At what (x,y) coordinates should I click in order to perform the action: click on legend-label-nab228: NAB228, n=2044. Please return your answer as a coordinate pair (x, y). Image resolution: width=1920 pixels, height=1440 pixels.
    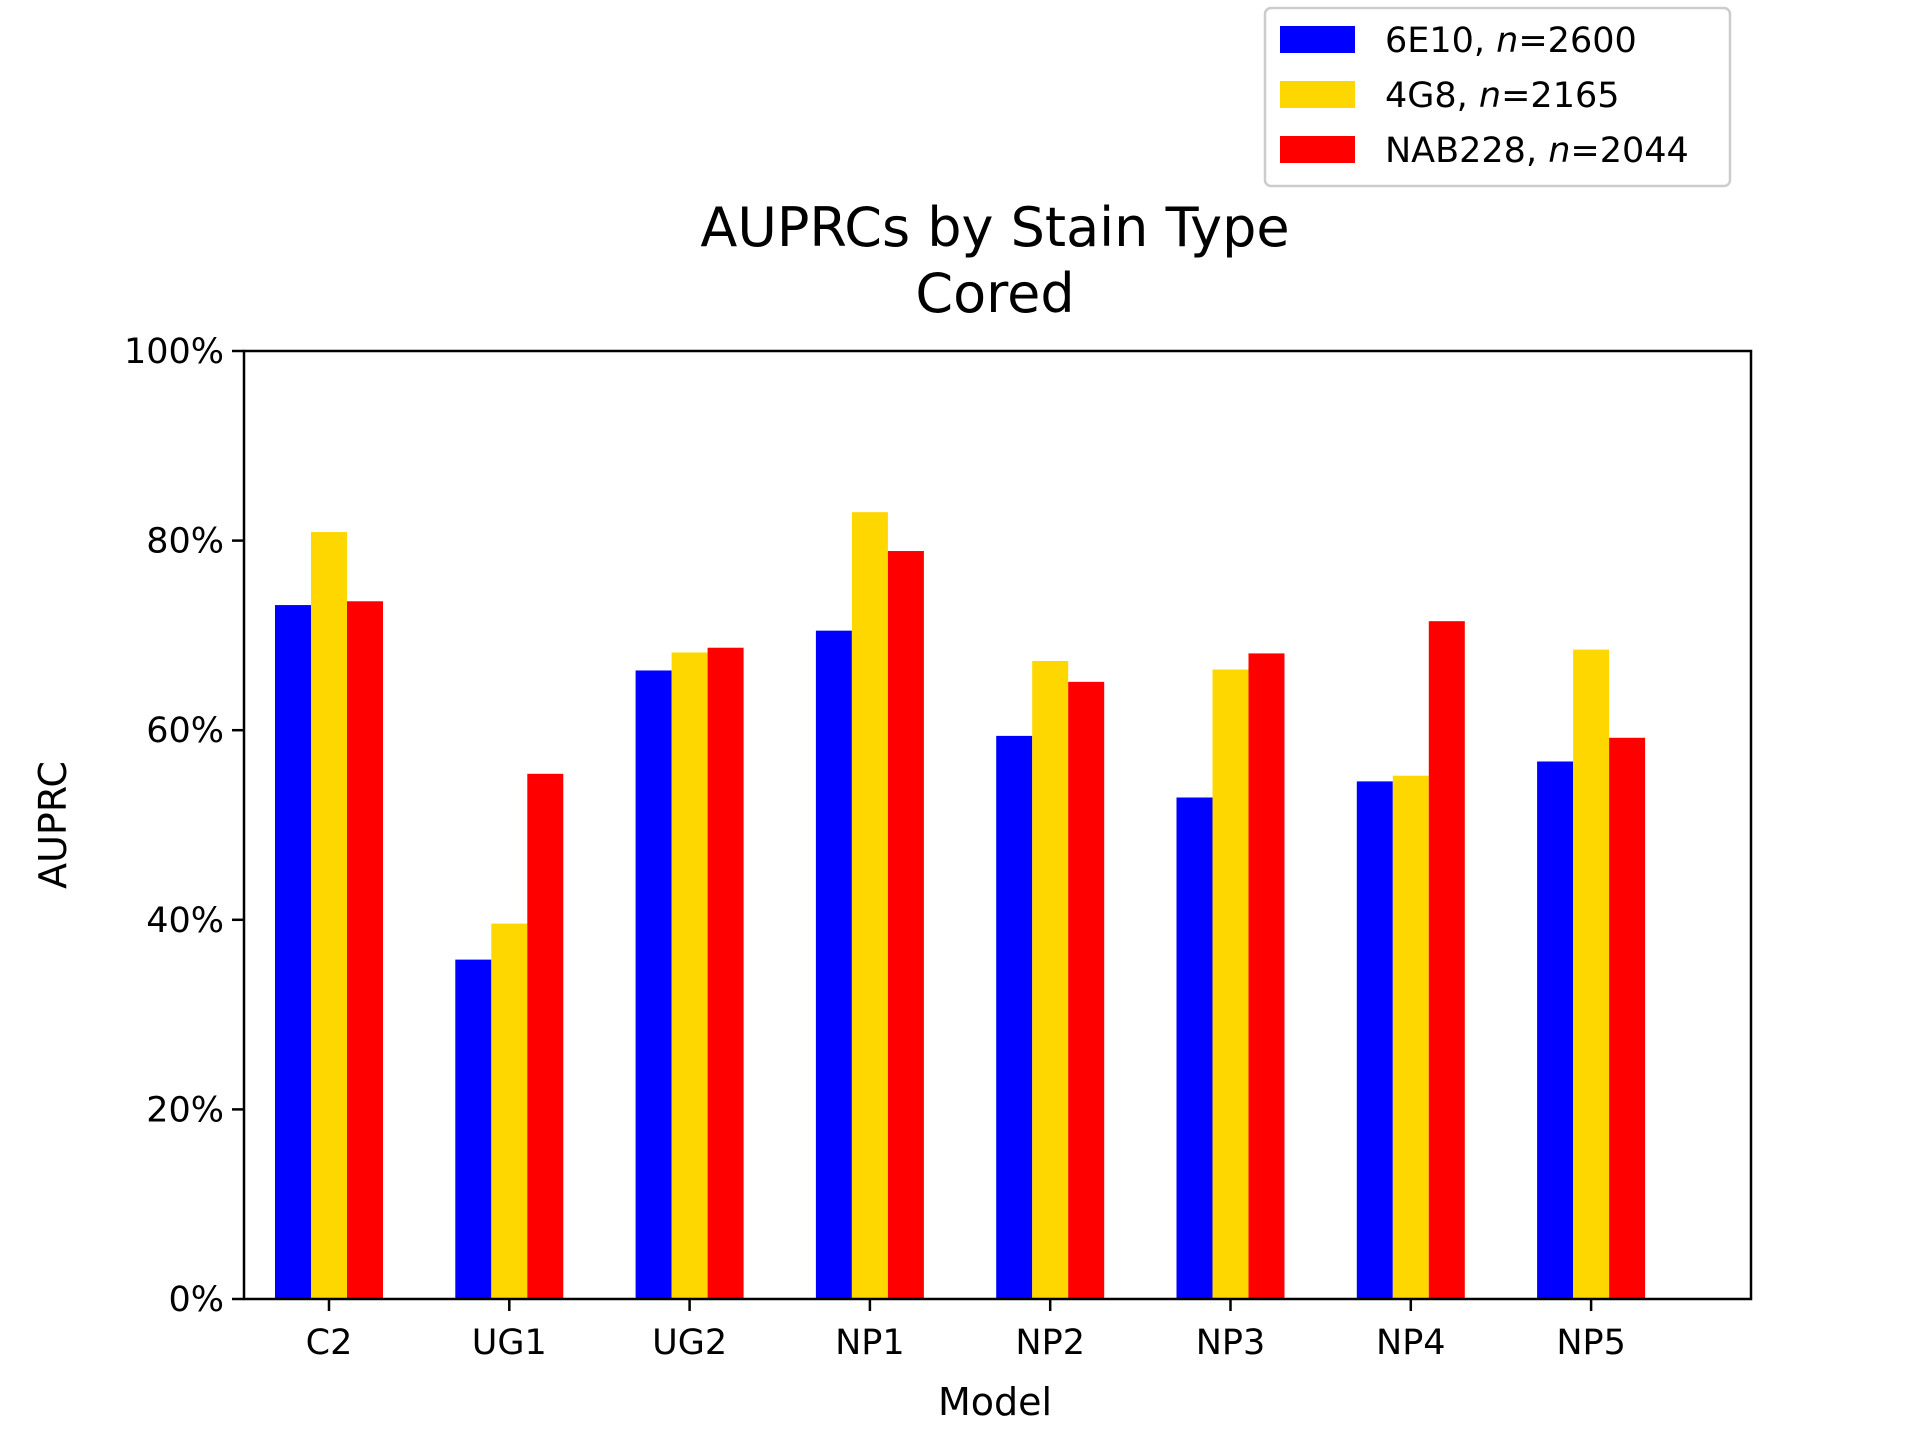
    Looking at the image, I should click on (1537, 151).